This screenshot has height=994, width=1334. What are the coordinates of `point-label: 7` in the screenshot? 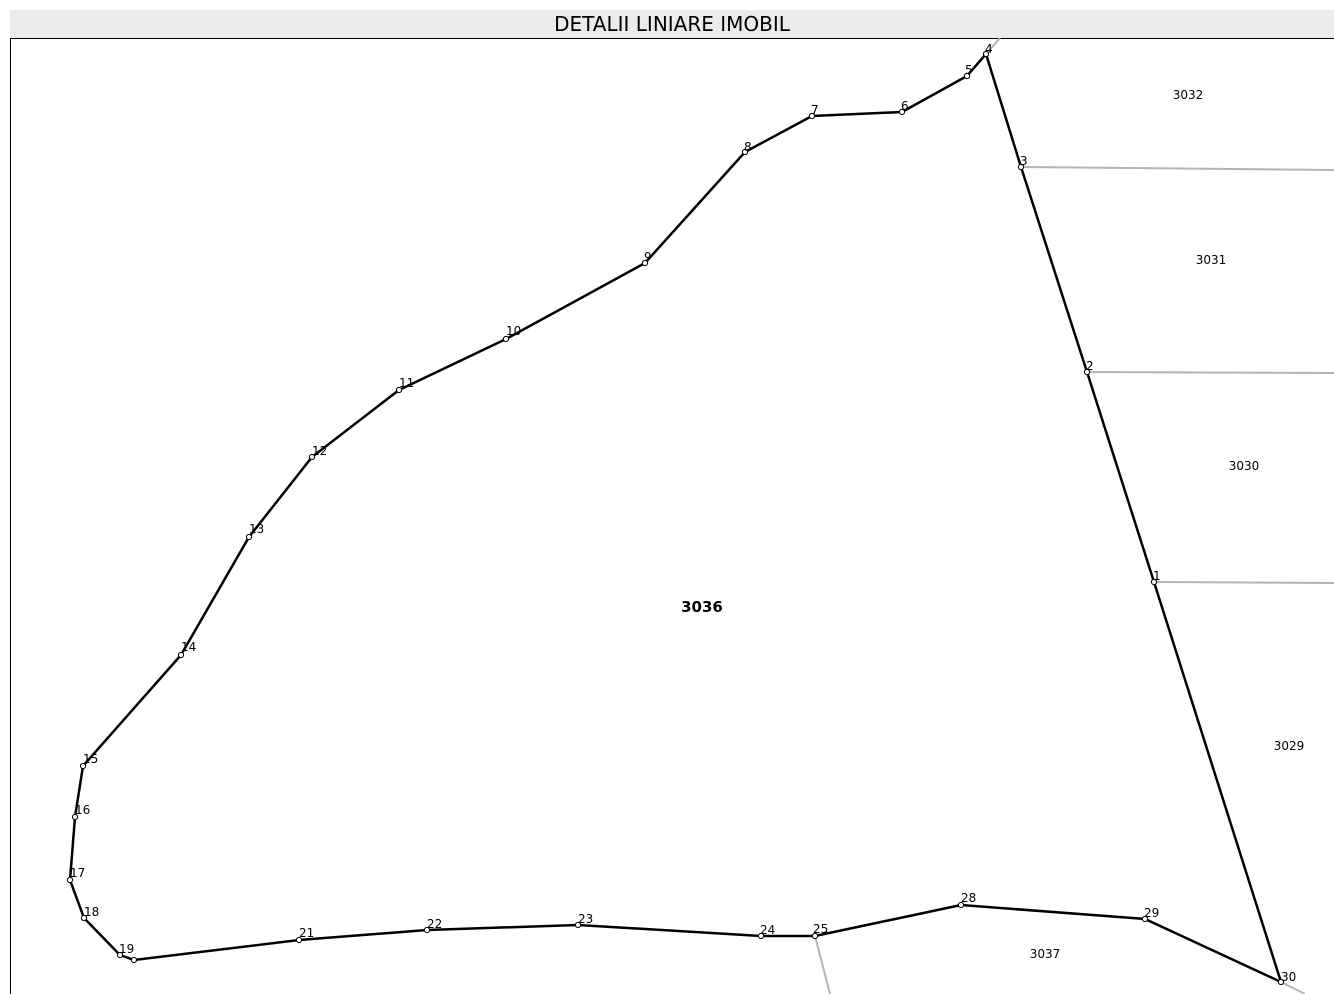 It's located at (815, 110).